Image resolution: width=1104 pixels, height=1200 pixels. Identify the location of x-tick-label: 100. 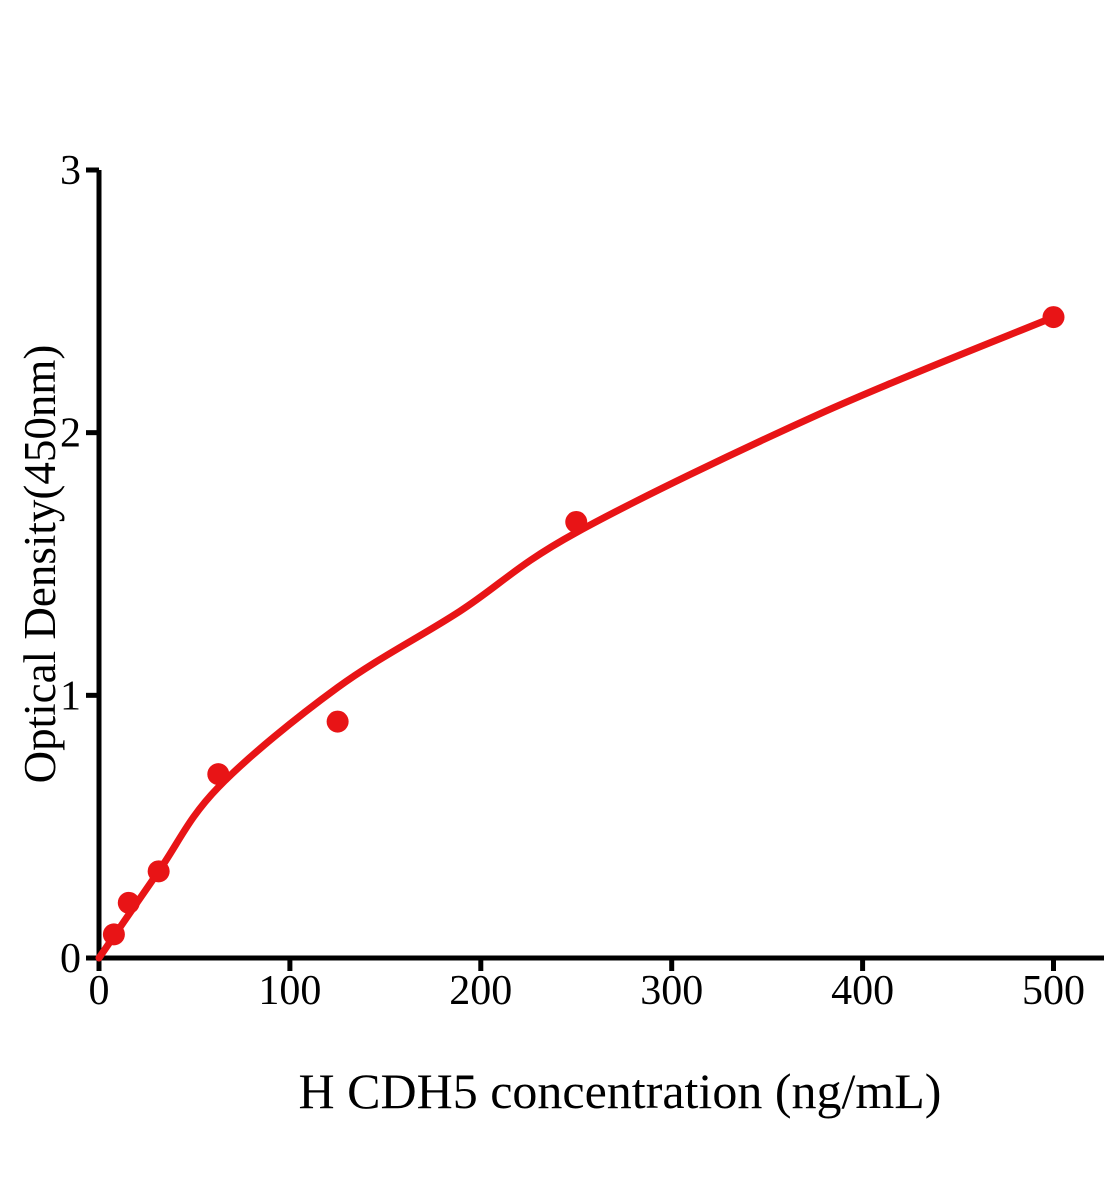
(289, 991).